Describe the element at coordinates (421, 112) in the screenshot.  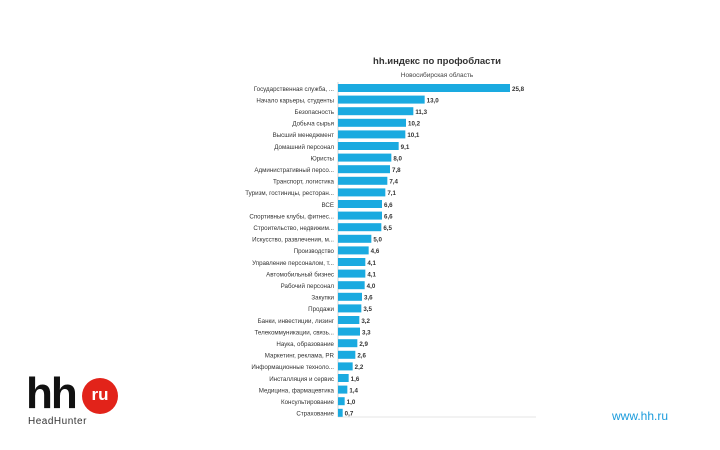
I see `value-label: 11,3` at that location.